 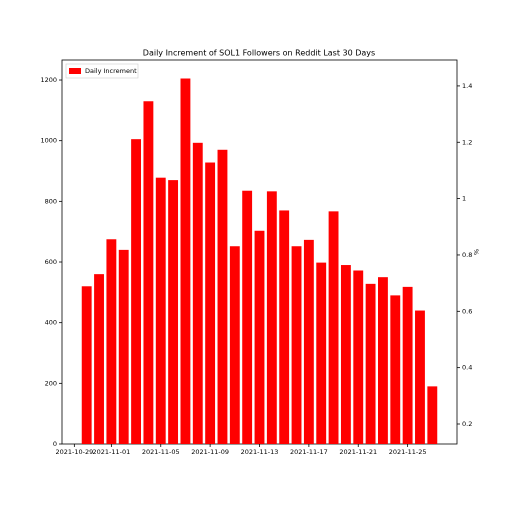 I want to click on legend-box, so click(x=102, y=71).